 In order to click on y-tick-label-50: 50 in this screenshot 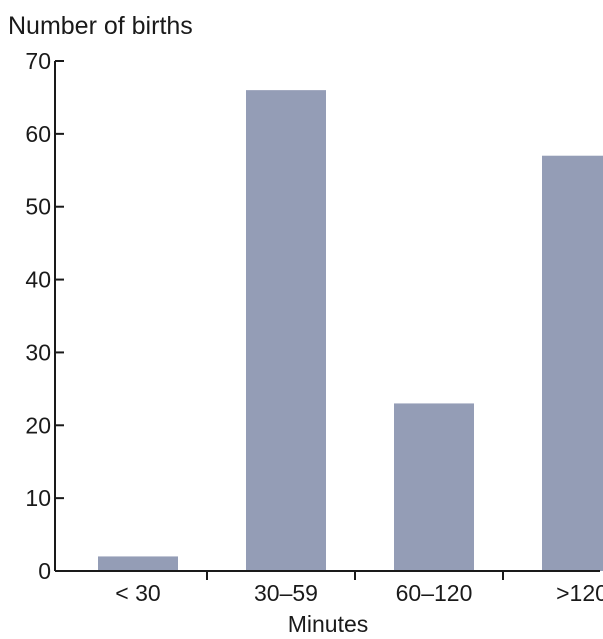, I will do `click(38, 207)`.